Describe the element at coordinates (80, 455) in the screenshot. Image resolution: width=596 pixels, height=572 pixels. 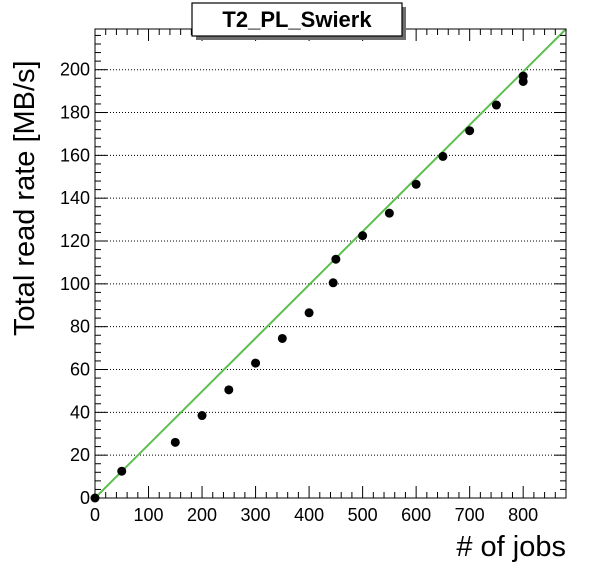
I see `y-tick-label: 20` at that location.